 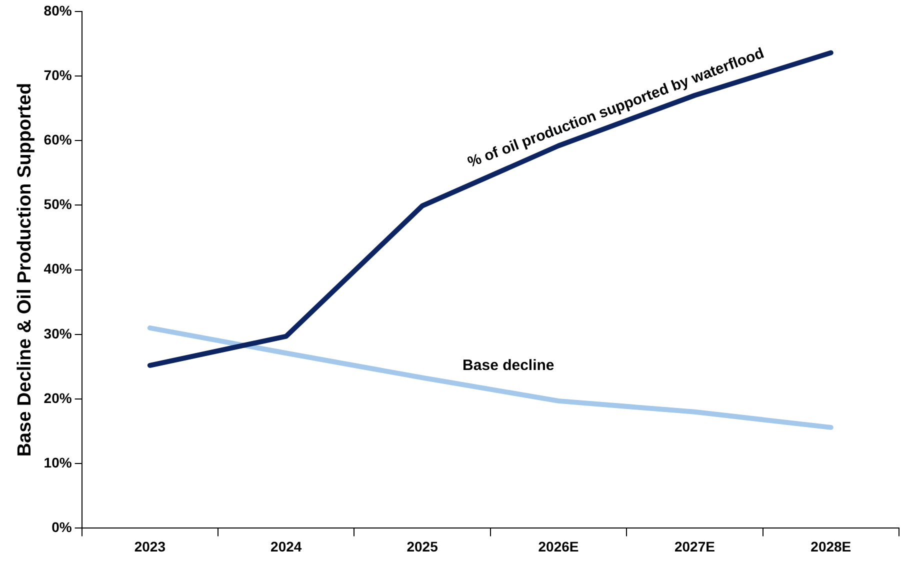 What do you see at coordinates (58, 268) in the screenshot?
I see `y-tick-label: 40%` at bounding box center [58, 268].